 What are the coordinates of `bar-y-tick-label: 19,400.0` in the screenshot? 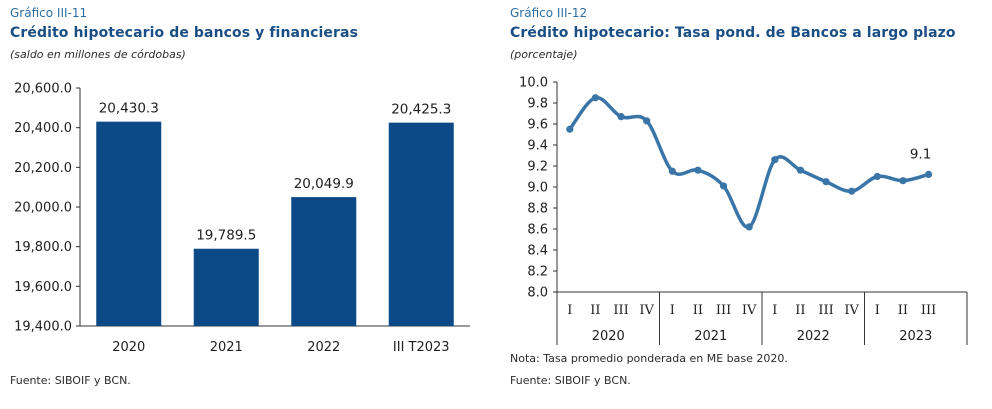 It's located at (43, 327).